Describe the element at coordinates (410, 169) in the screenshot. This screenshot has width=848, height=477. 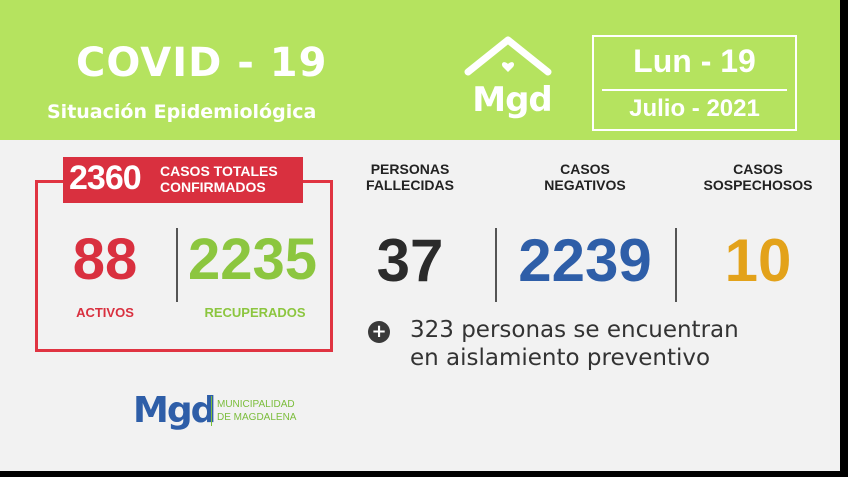
I see `deaths-heading-line1: PERSONAS` at that location.